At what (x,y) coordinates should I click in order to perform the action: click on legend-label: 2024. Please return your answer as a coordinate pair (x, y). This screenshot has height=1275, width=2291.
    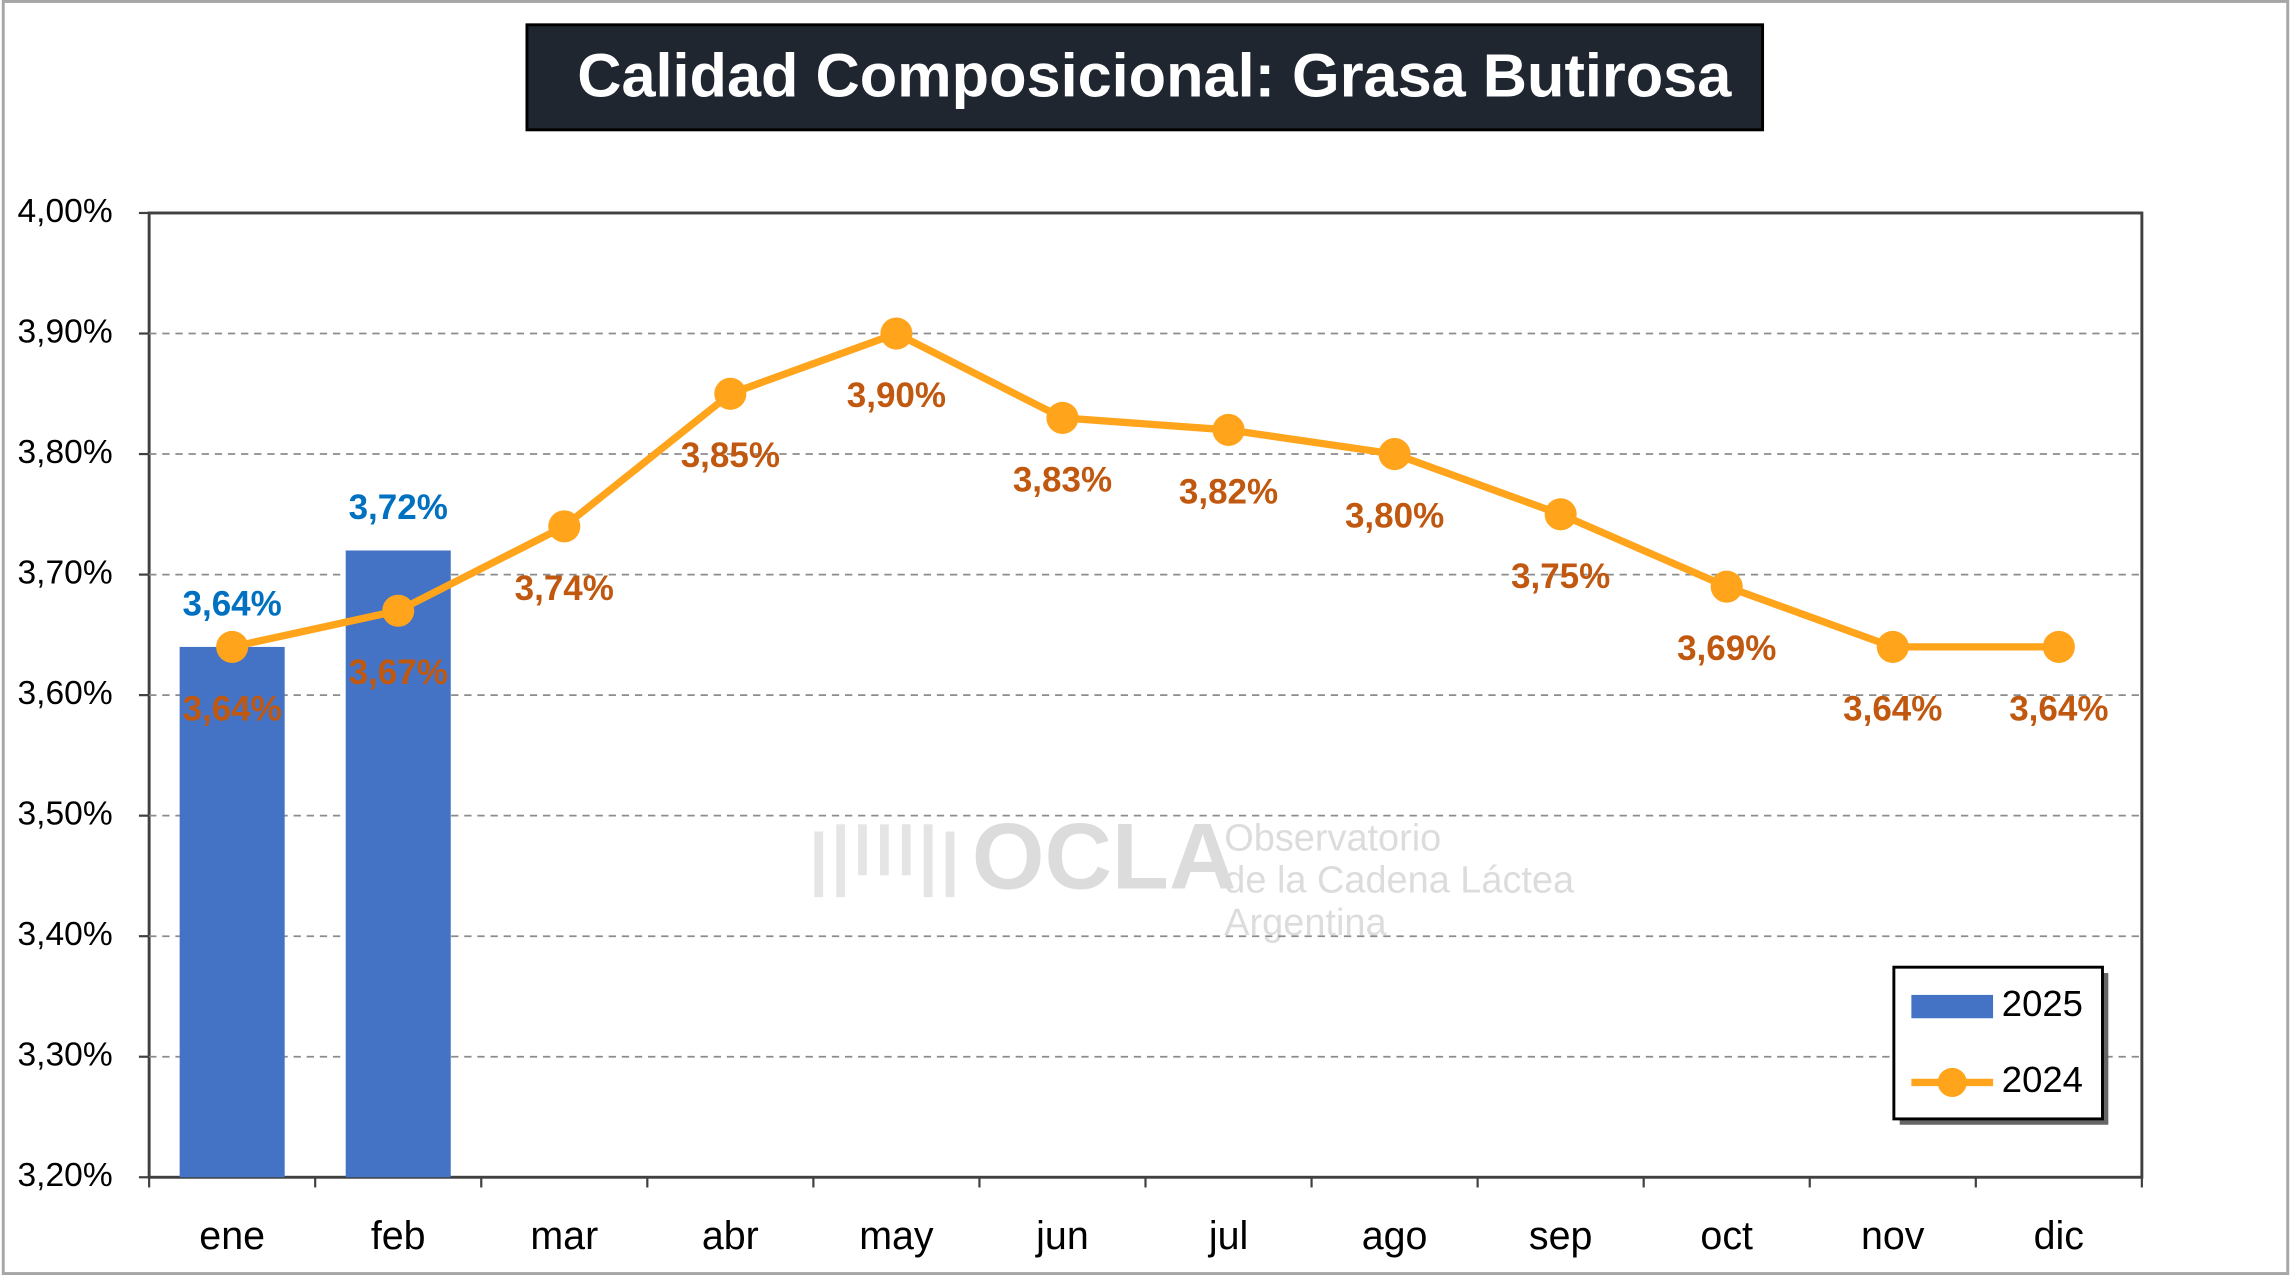
    Looking at the image, I should click on (2042, 1079).